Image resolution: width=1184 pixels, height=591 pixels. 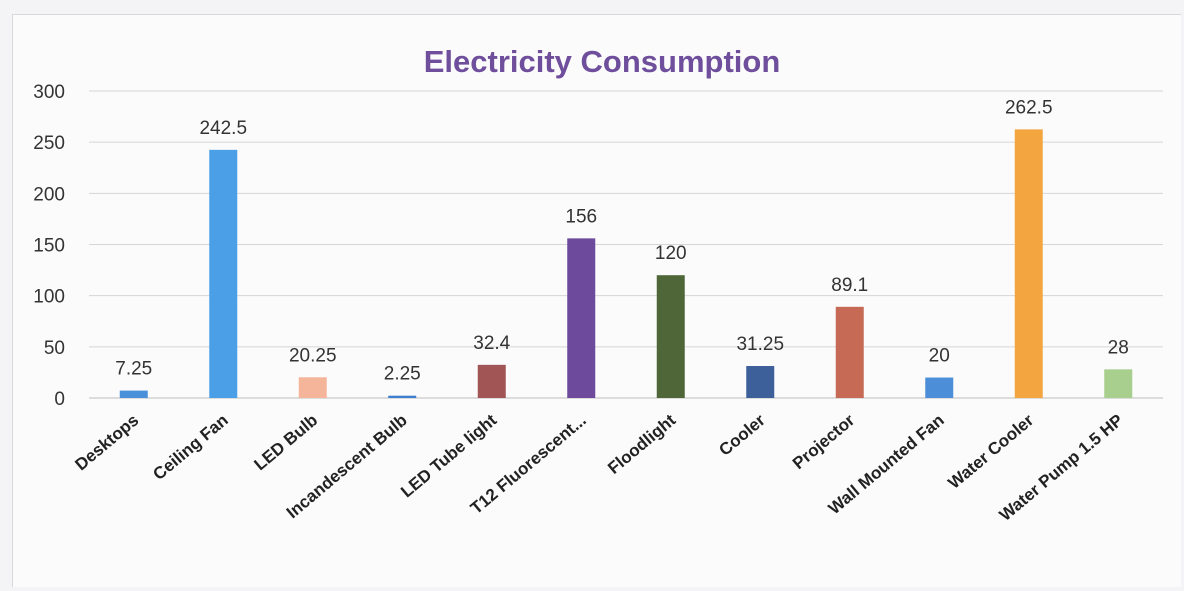 I want to click on y-tick-label: 150, so click(x=49, y=246).